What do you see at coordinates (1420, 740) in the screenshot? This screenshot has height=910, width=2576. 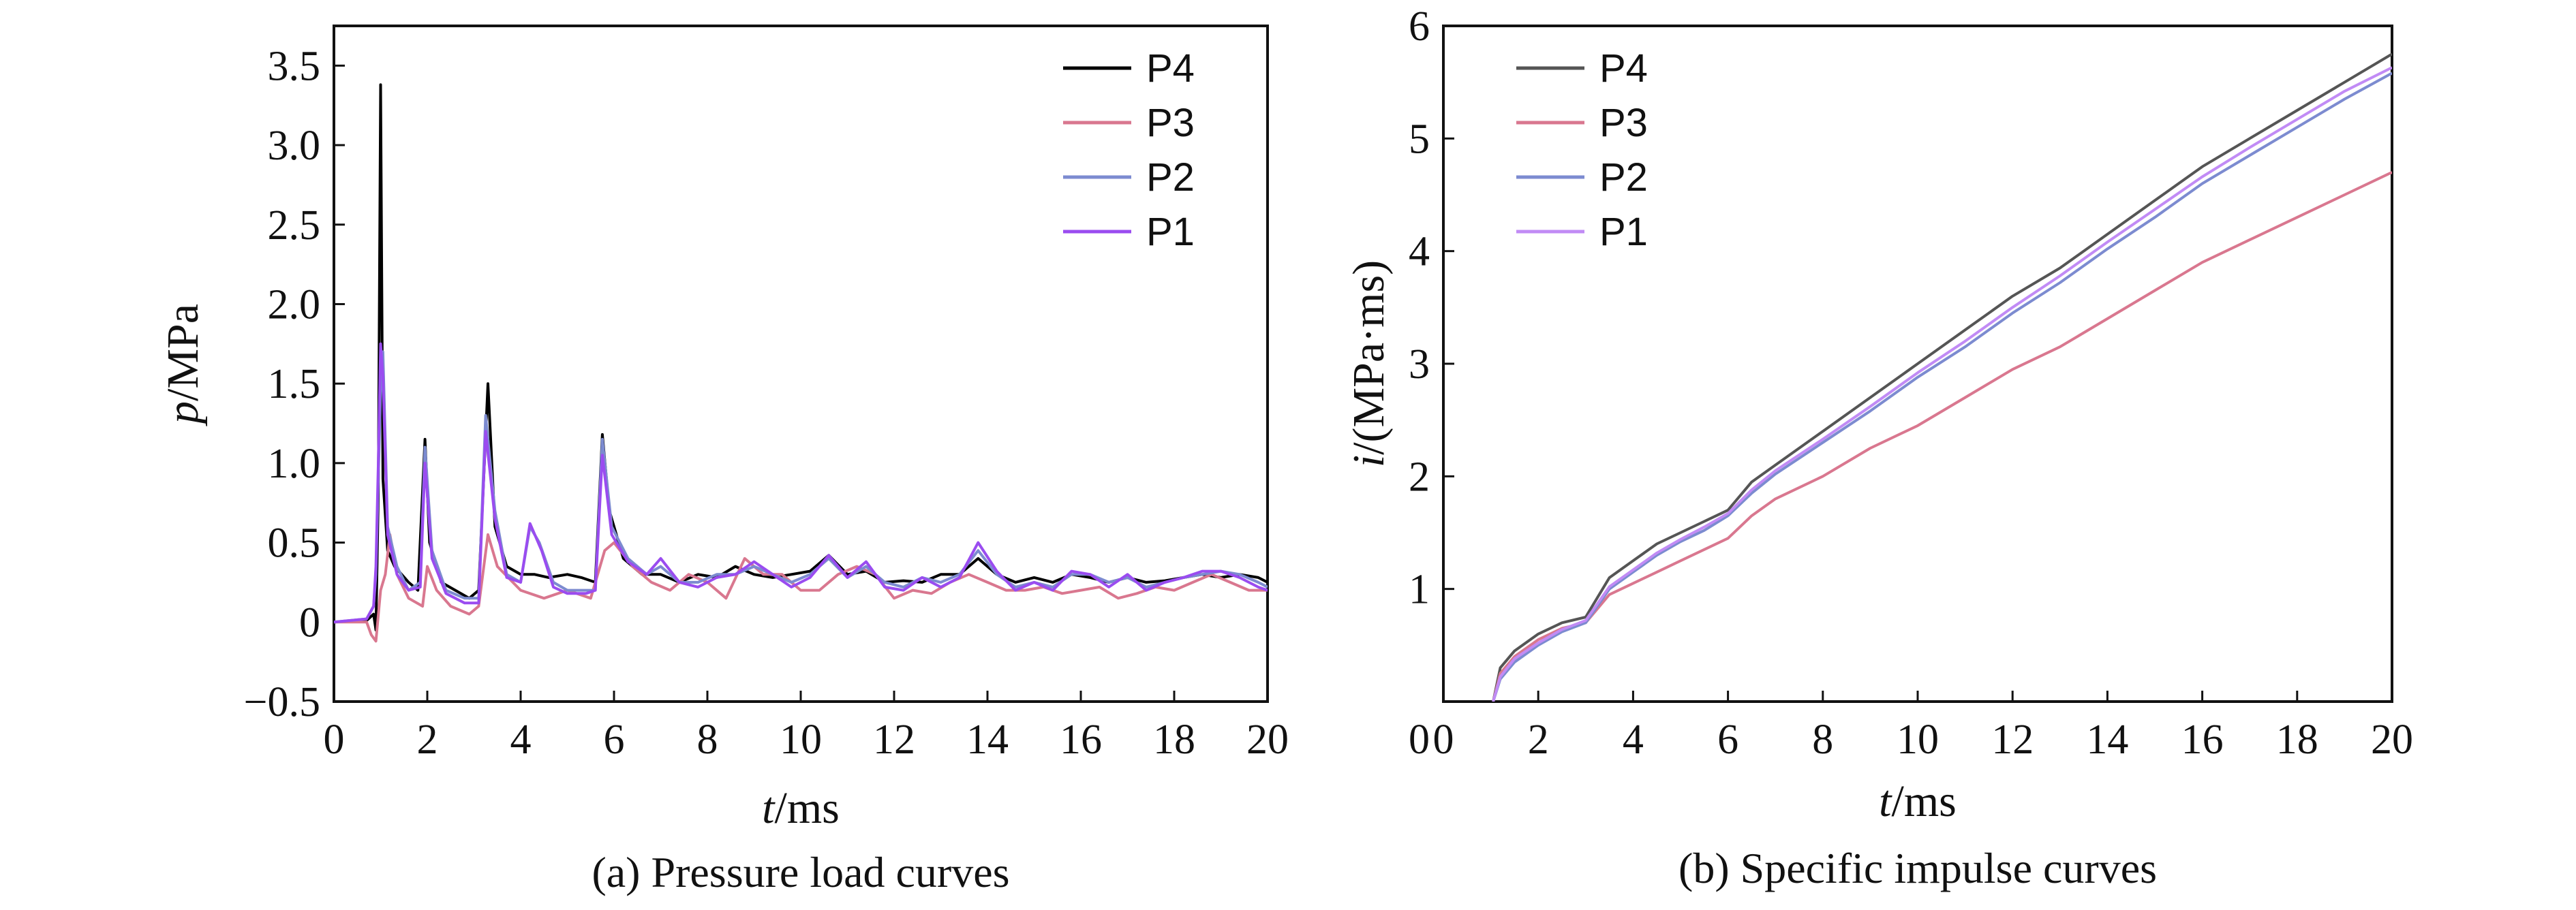 I see `origin-tick-label: 0` at bounding box center [1420, 740].